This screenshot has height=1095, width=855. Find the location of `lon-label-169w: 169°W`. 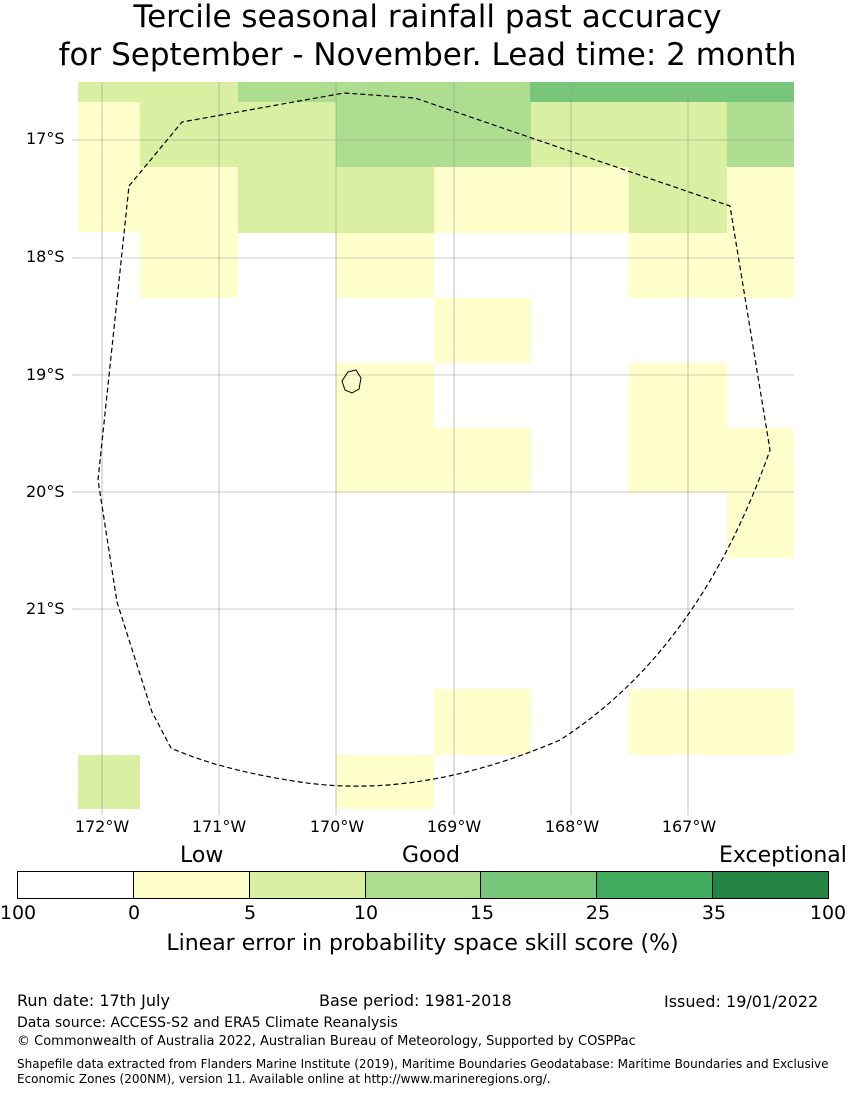

lon-label-169w: 169°W is located at coordinates (454, 826).